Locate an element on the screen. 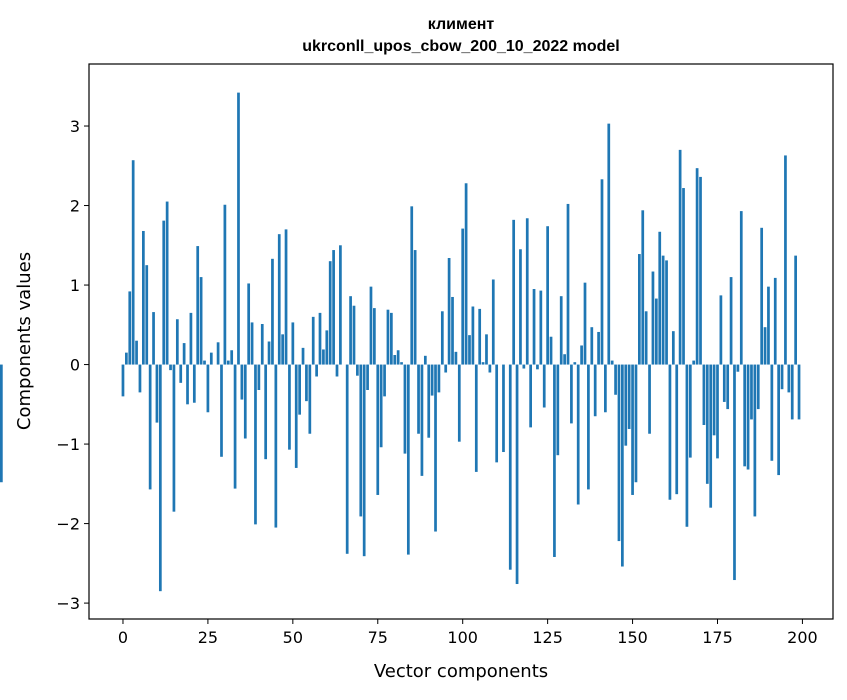 The image size is (847, 700). y-tick-label: −1 is located at coordinates (68, 444).